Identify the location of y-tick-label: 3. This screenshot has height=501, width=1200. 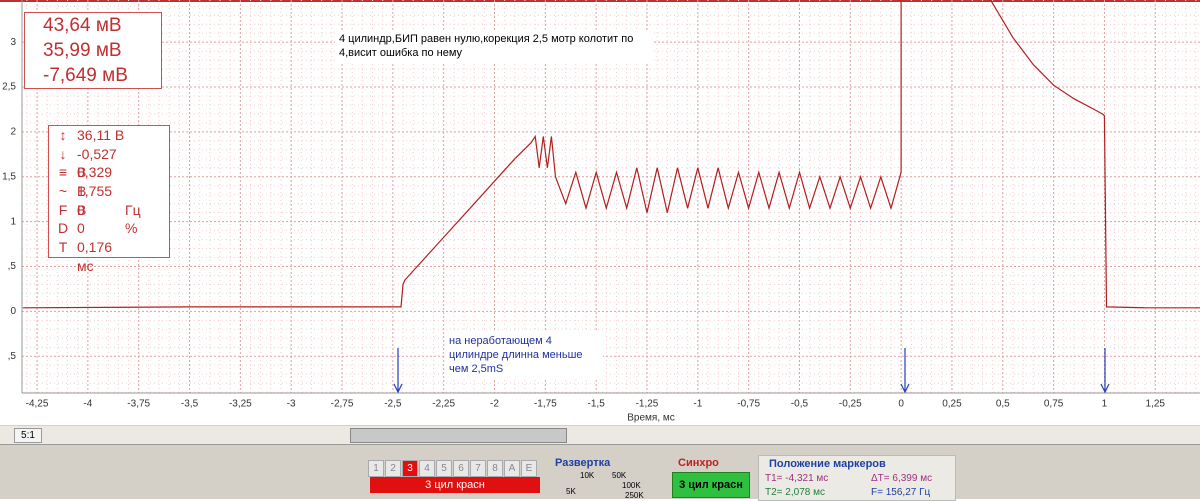
(13, 42).